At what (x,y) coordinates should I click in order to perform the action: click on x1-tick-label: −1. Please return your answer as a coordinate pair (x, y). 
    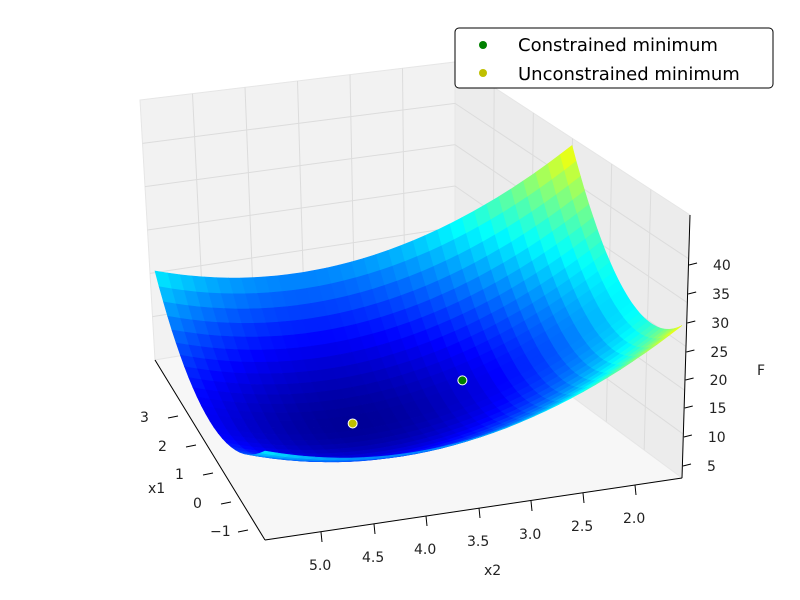
    Looking at the image, I should click on (220, 532).